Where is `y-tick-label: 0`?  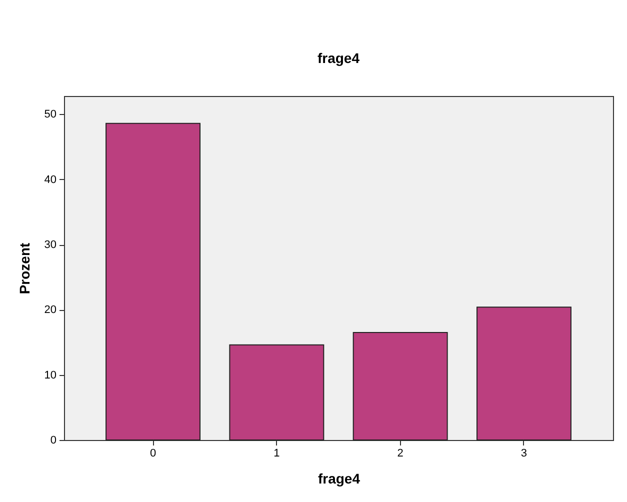 y-tick-label: 0 is located at coordinates (53, 440).